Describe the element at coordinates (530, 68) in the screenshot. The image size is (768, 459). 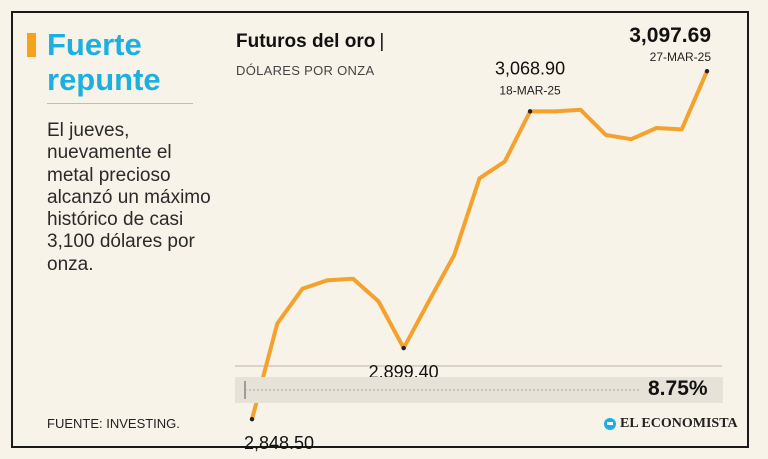
I see `annotation-value: 3,068.90` at that location.